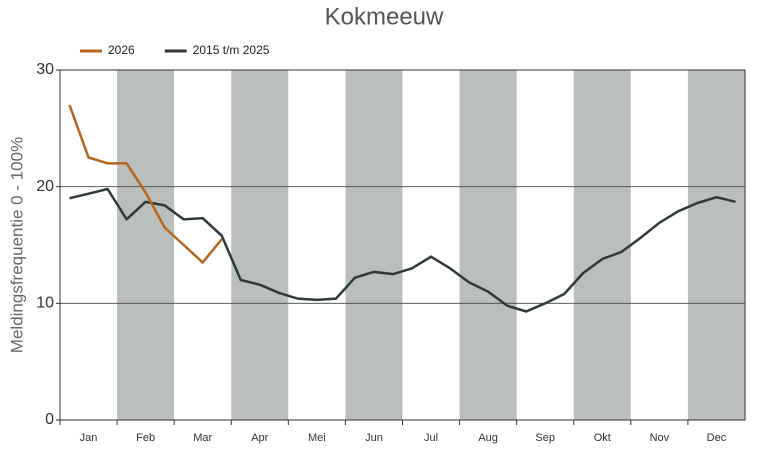 The image size is (765, 450). What do you see at coordinates (121, 50) in the screenshot?
I see `legend-label: 2026` at bounding box center [121, 50].